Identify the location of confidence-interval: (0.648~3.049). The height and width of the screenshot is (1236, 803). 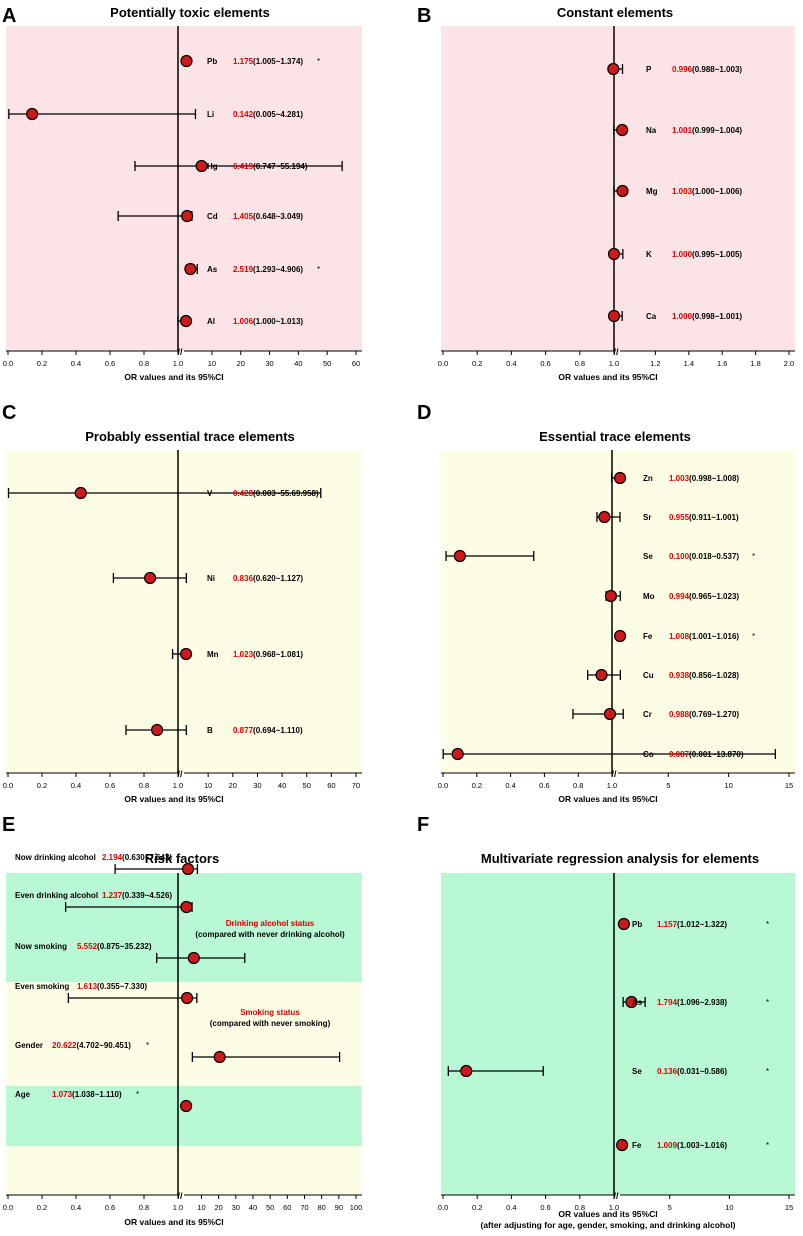
(278, 216).